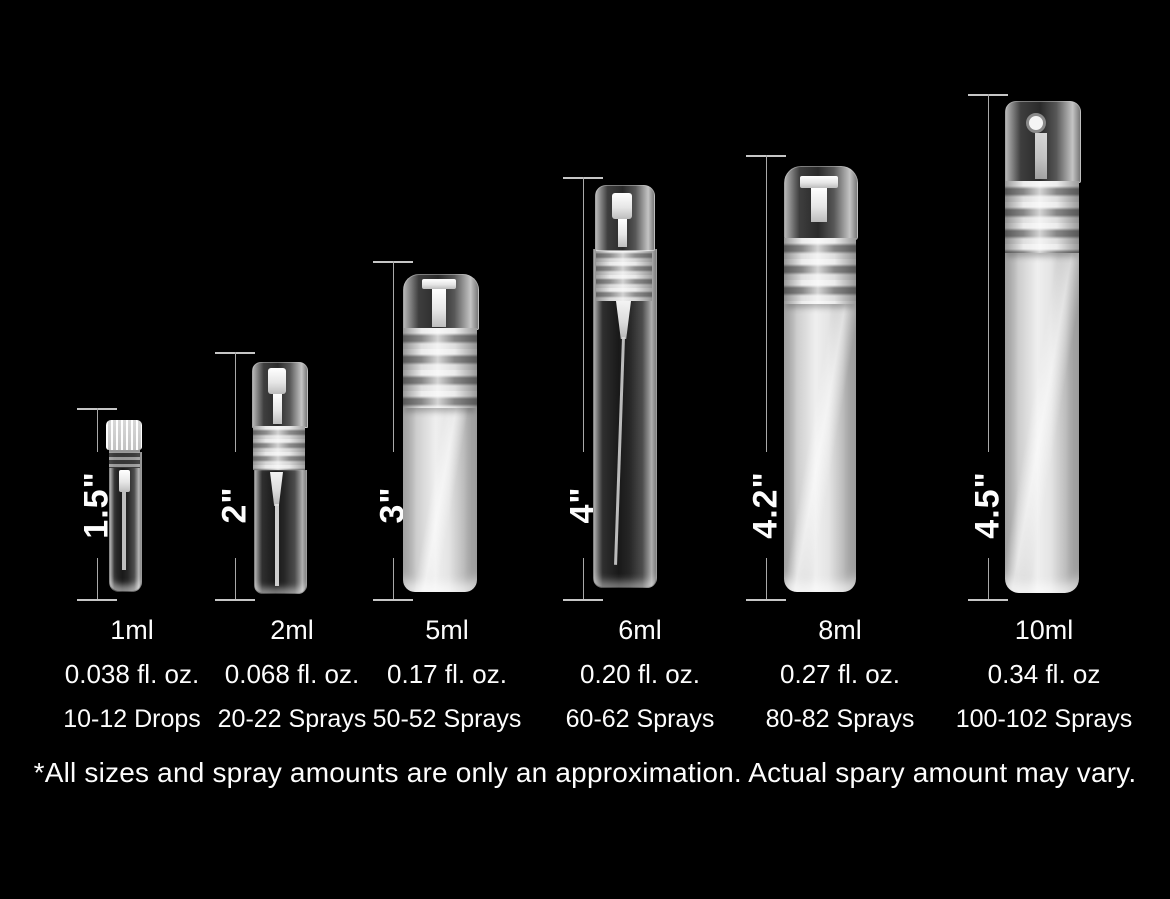 This screenshot has height=899, width=1170. I want to click on applicator-top, so click(124, 481).